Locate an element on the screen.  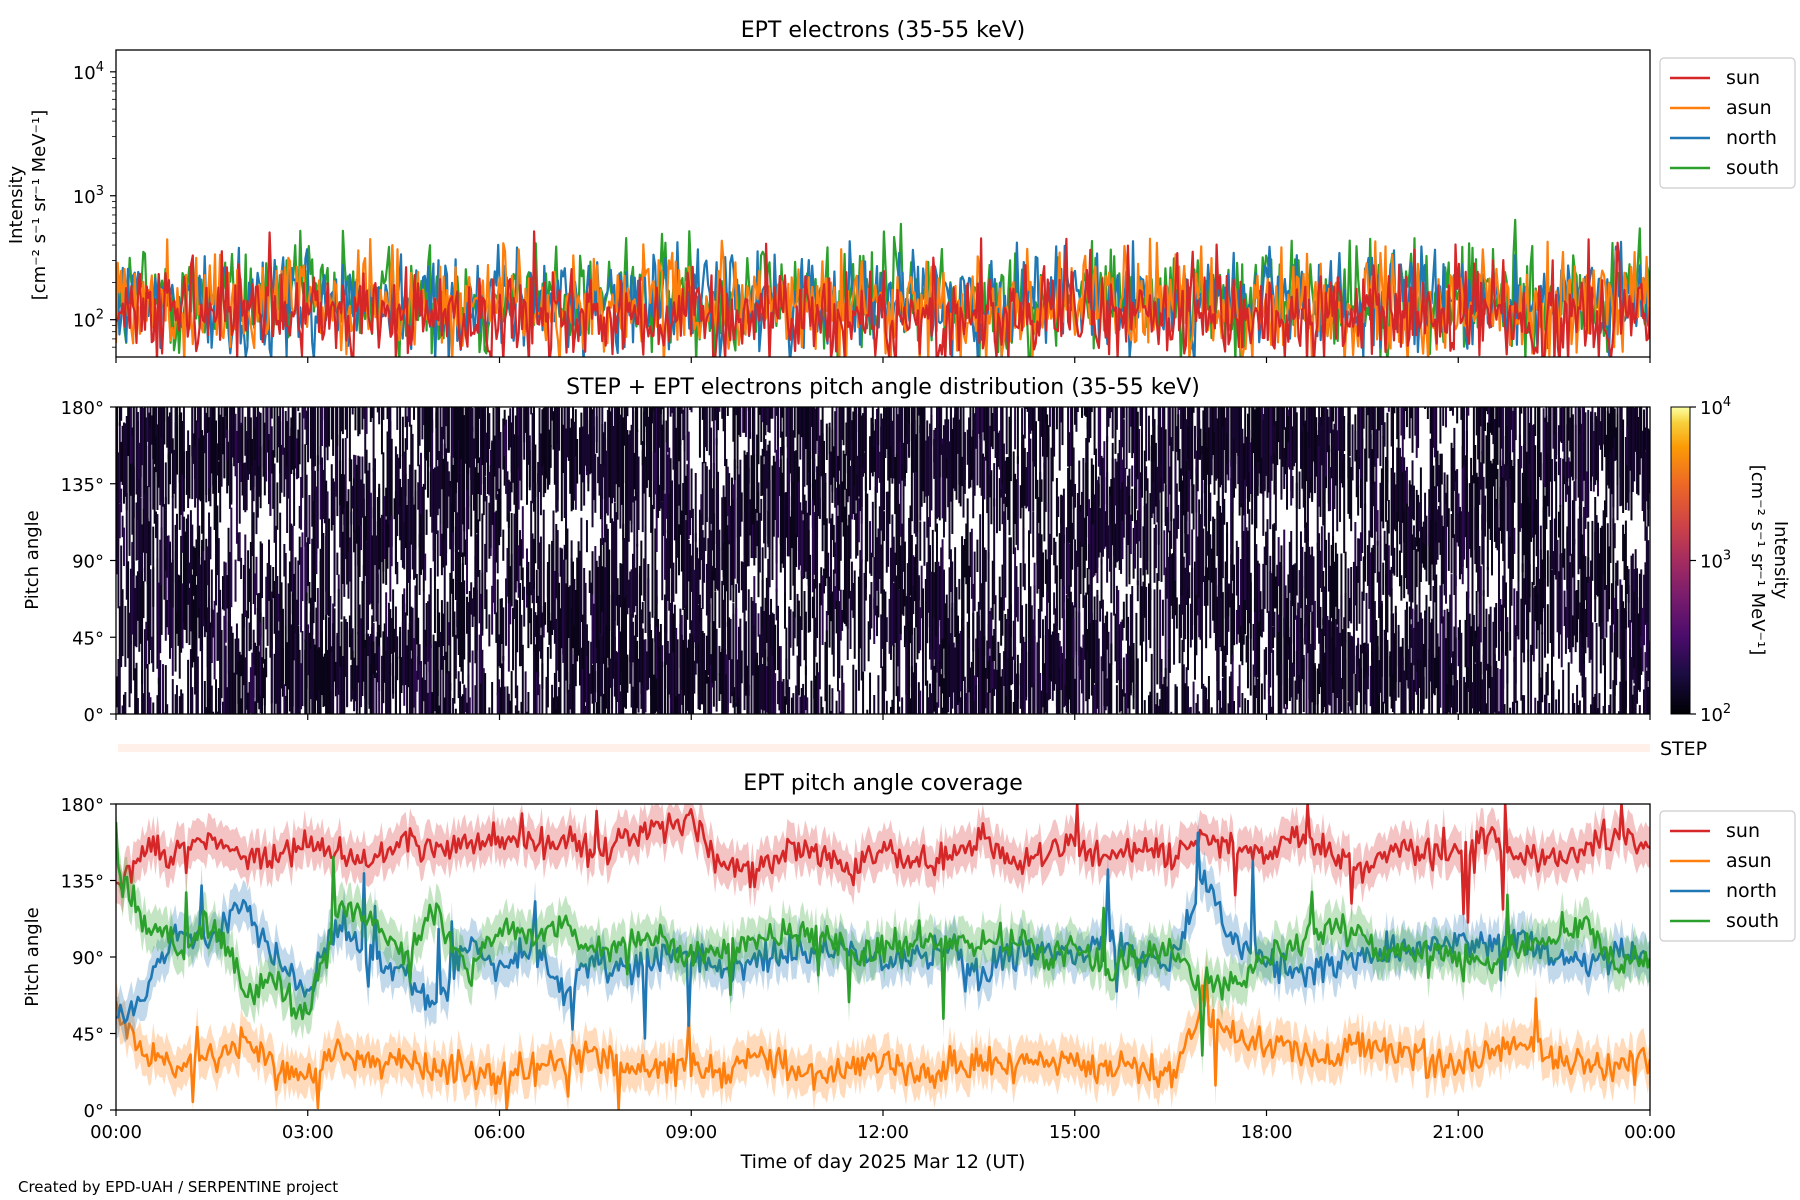
colorbar-tick-label: 102 is located at coordinates (1715, 714).